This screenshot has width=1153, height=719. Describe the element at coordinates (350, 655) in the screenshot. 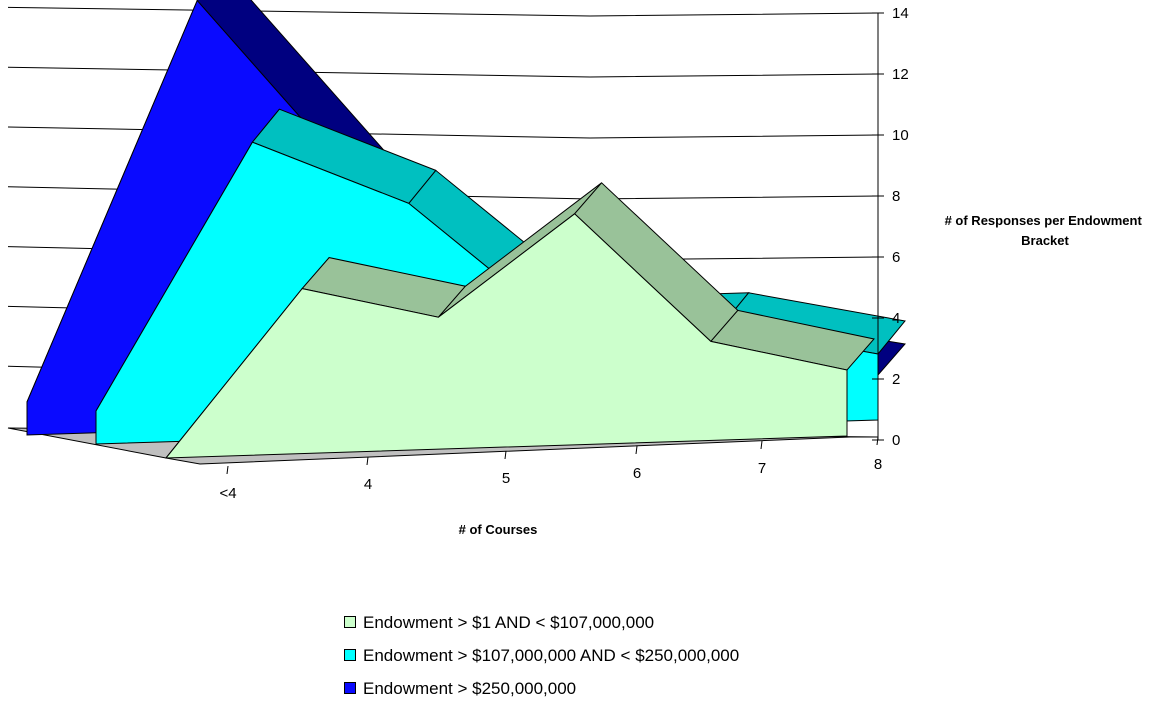

I see `legend-swatch-medium-endowment` at that location.